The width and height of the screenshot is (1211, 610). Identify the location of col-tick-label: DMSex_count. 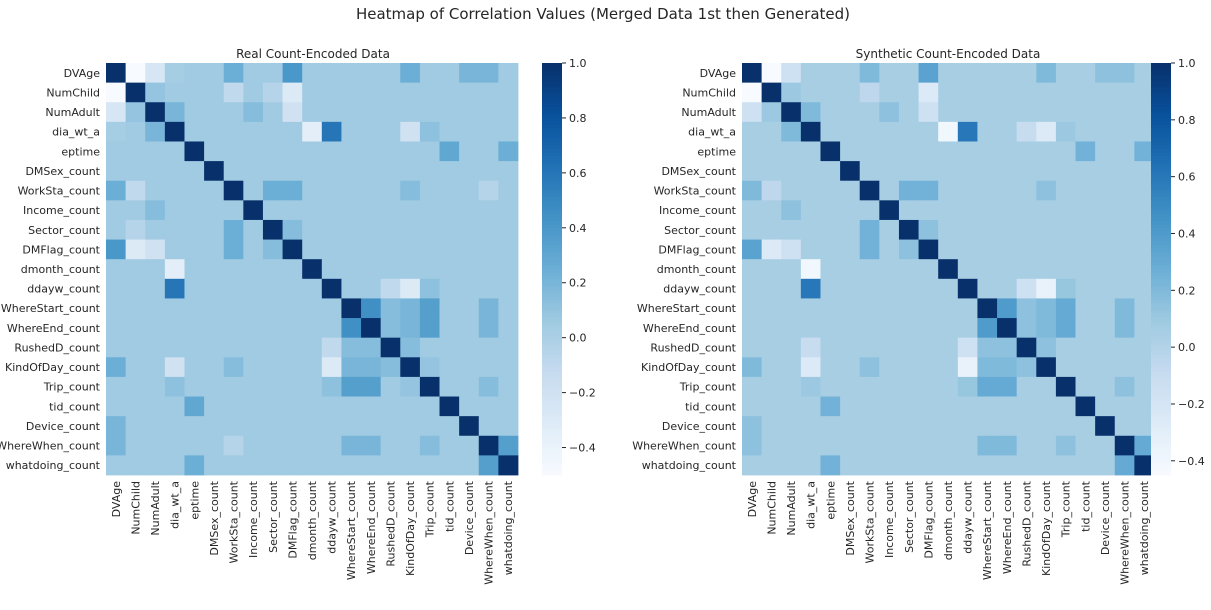
(850, 517).